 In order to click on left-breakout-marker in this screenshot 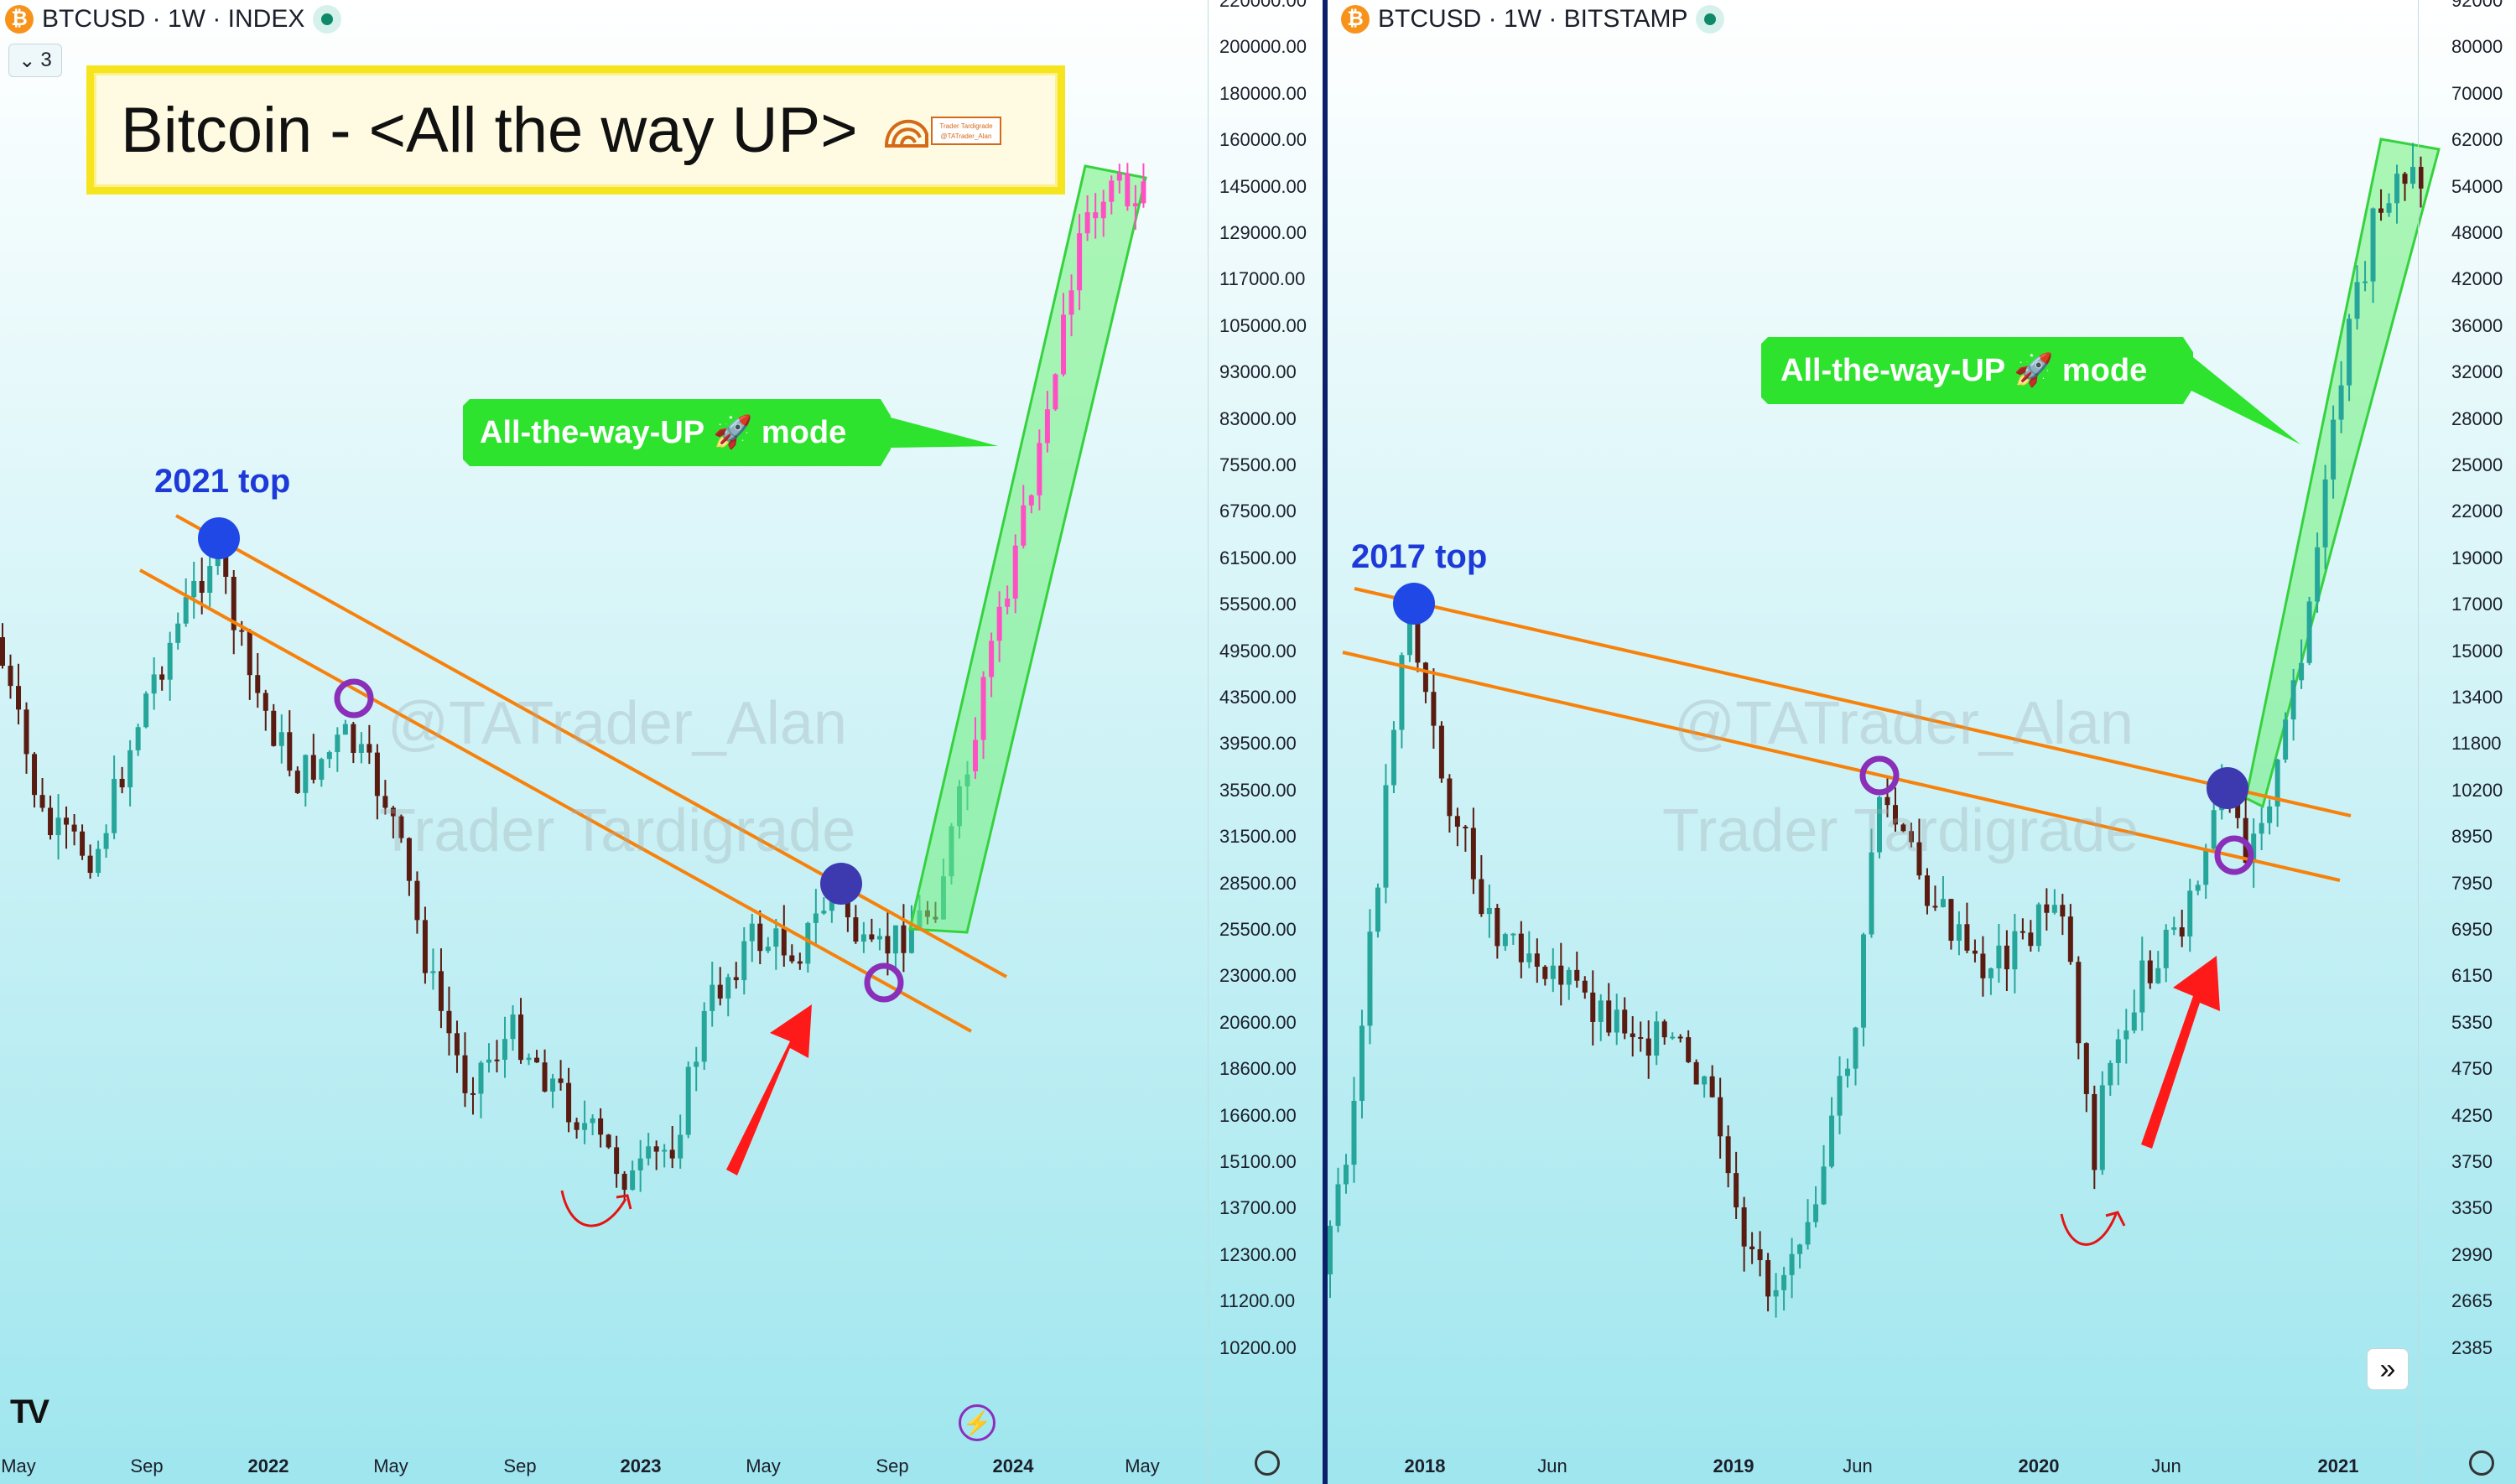, I will do `click(841, 884)`.